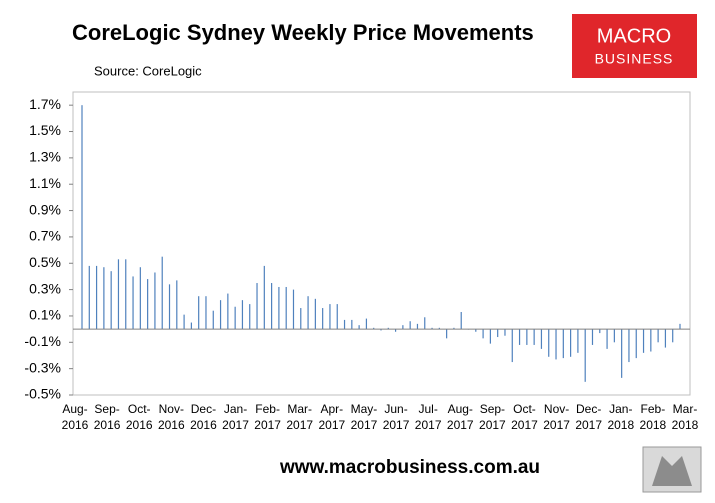  I want to click on website: www.macrobusiness.com.au, so click(409, 467).